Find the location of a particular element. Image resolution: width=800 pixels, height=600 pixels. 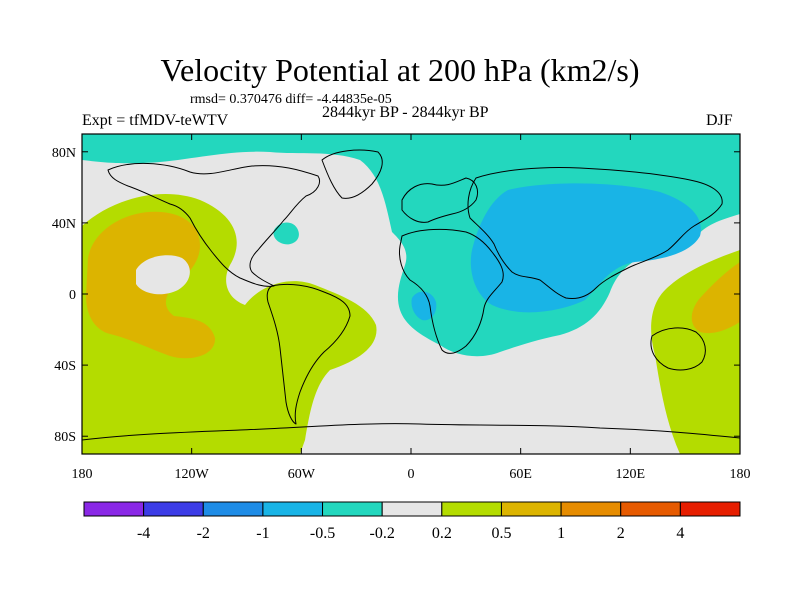

lon-tick-label: 60E is located at coordinates (520, 474).